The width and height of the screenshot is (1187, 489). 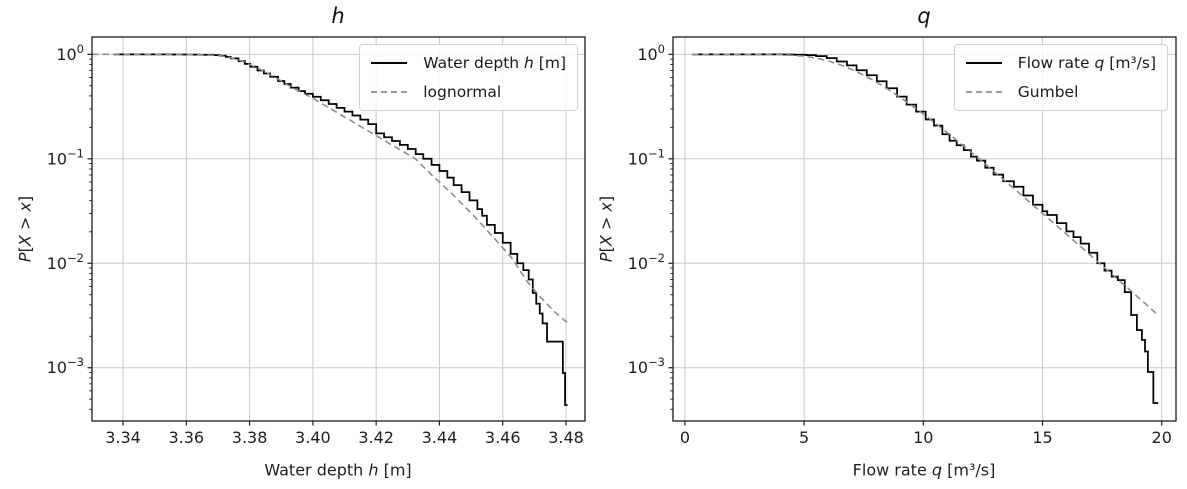 I want to click on legend-entry: Gumbel, so click(x=1060, y=92).